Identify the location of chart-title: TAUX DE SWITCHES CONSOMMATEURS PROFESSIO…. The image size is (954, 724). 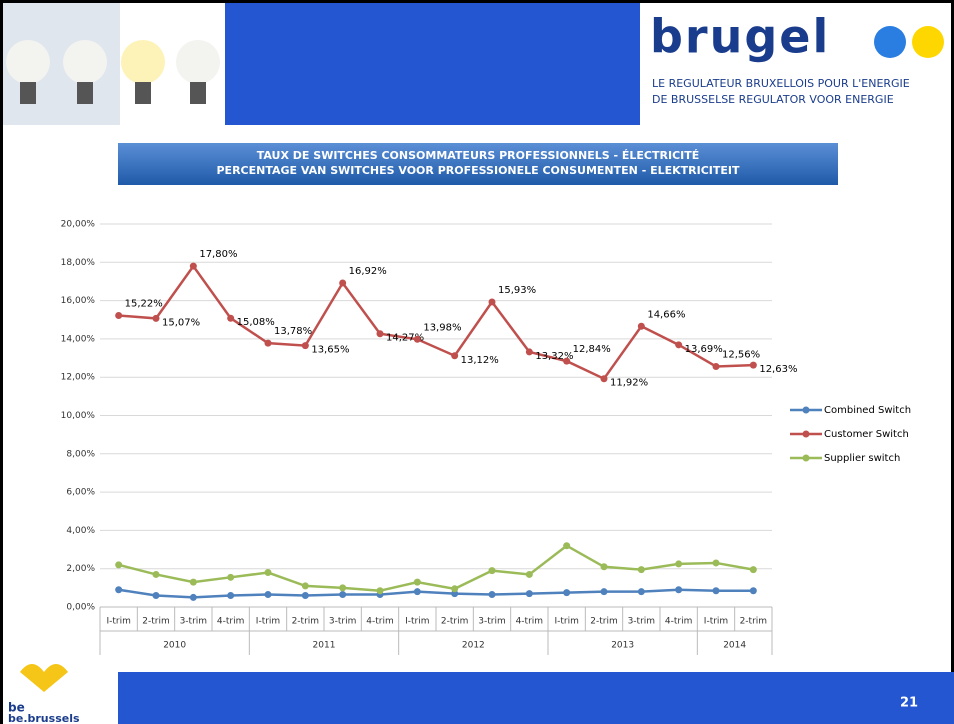
(478, 155).